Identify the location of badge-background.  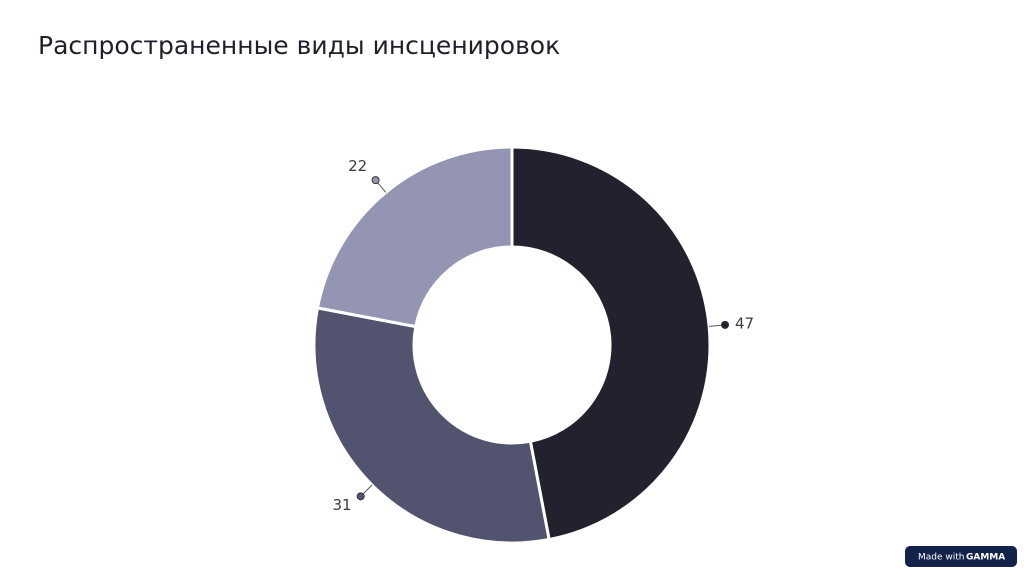
(961, 556).